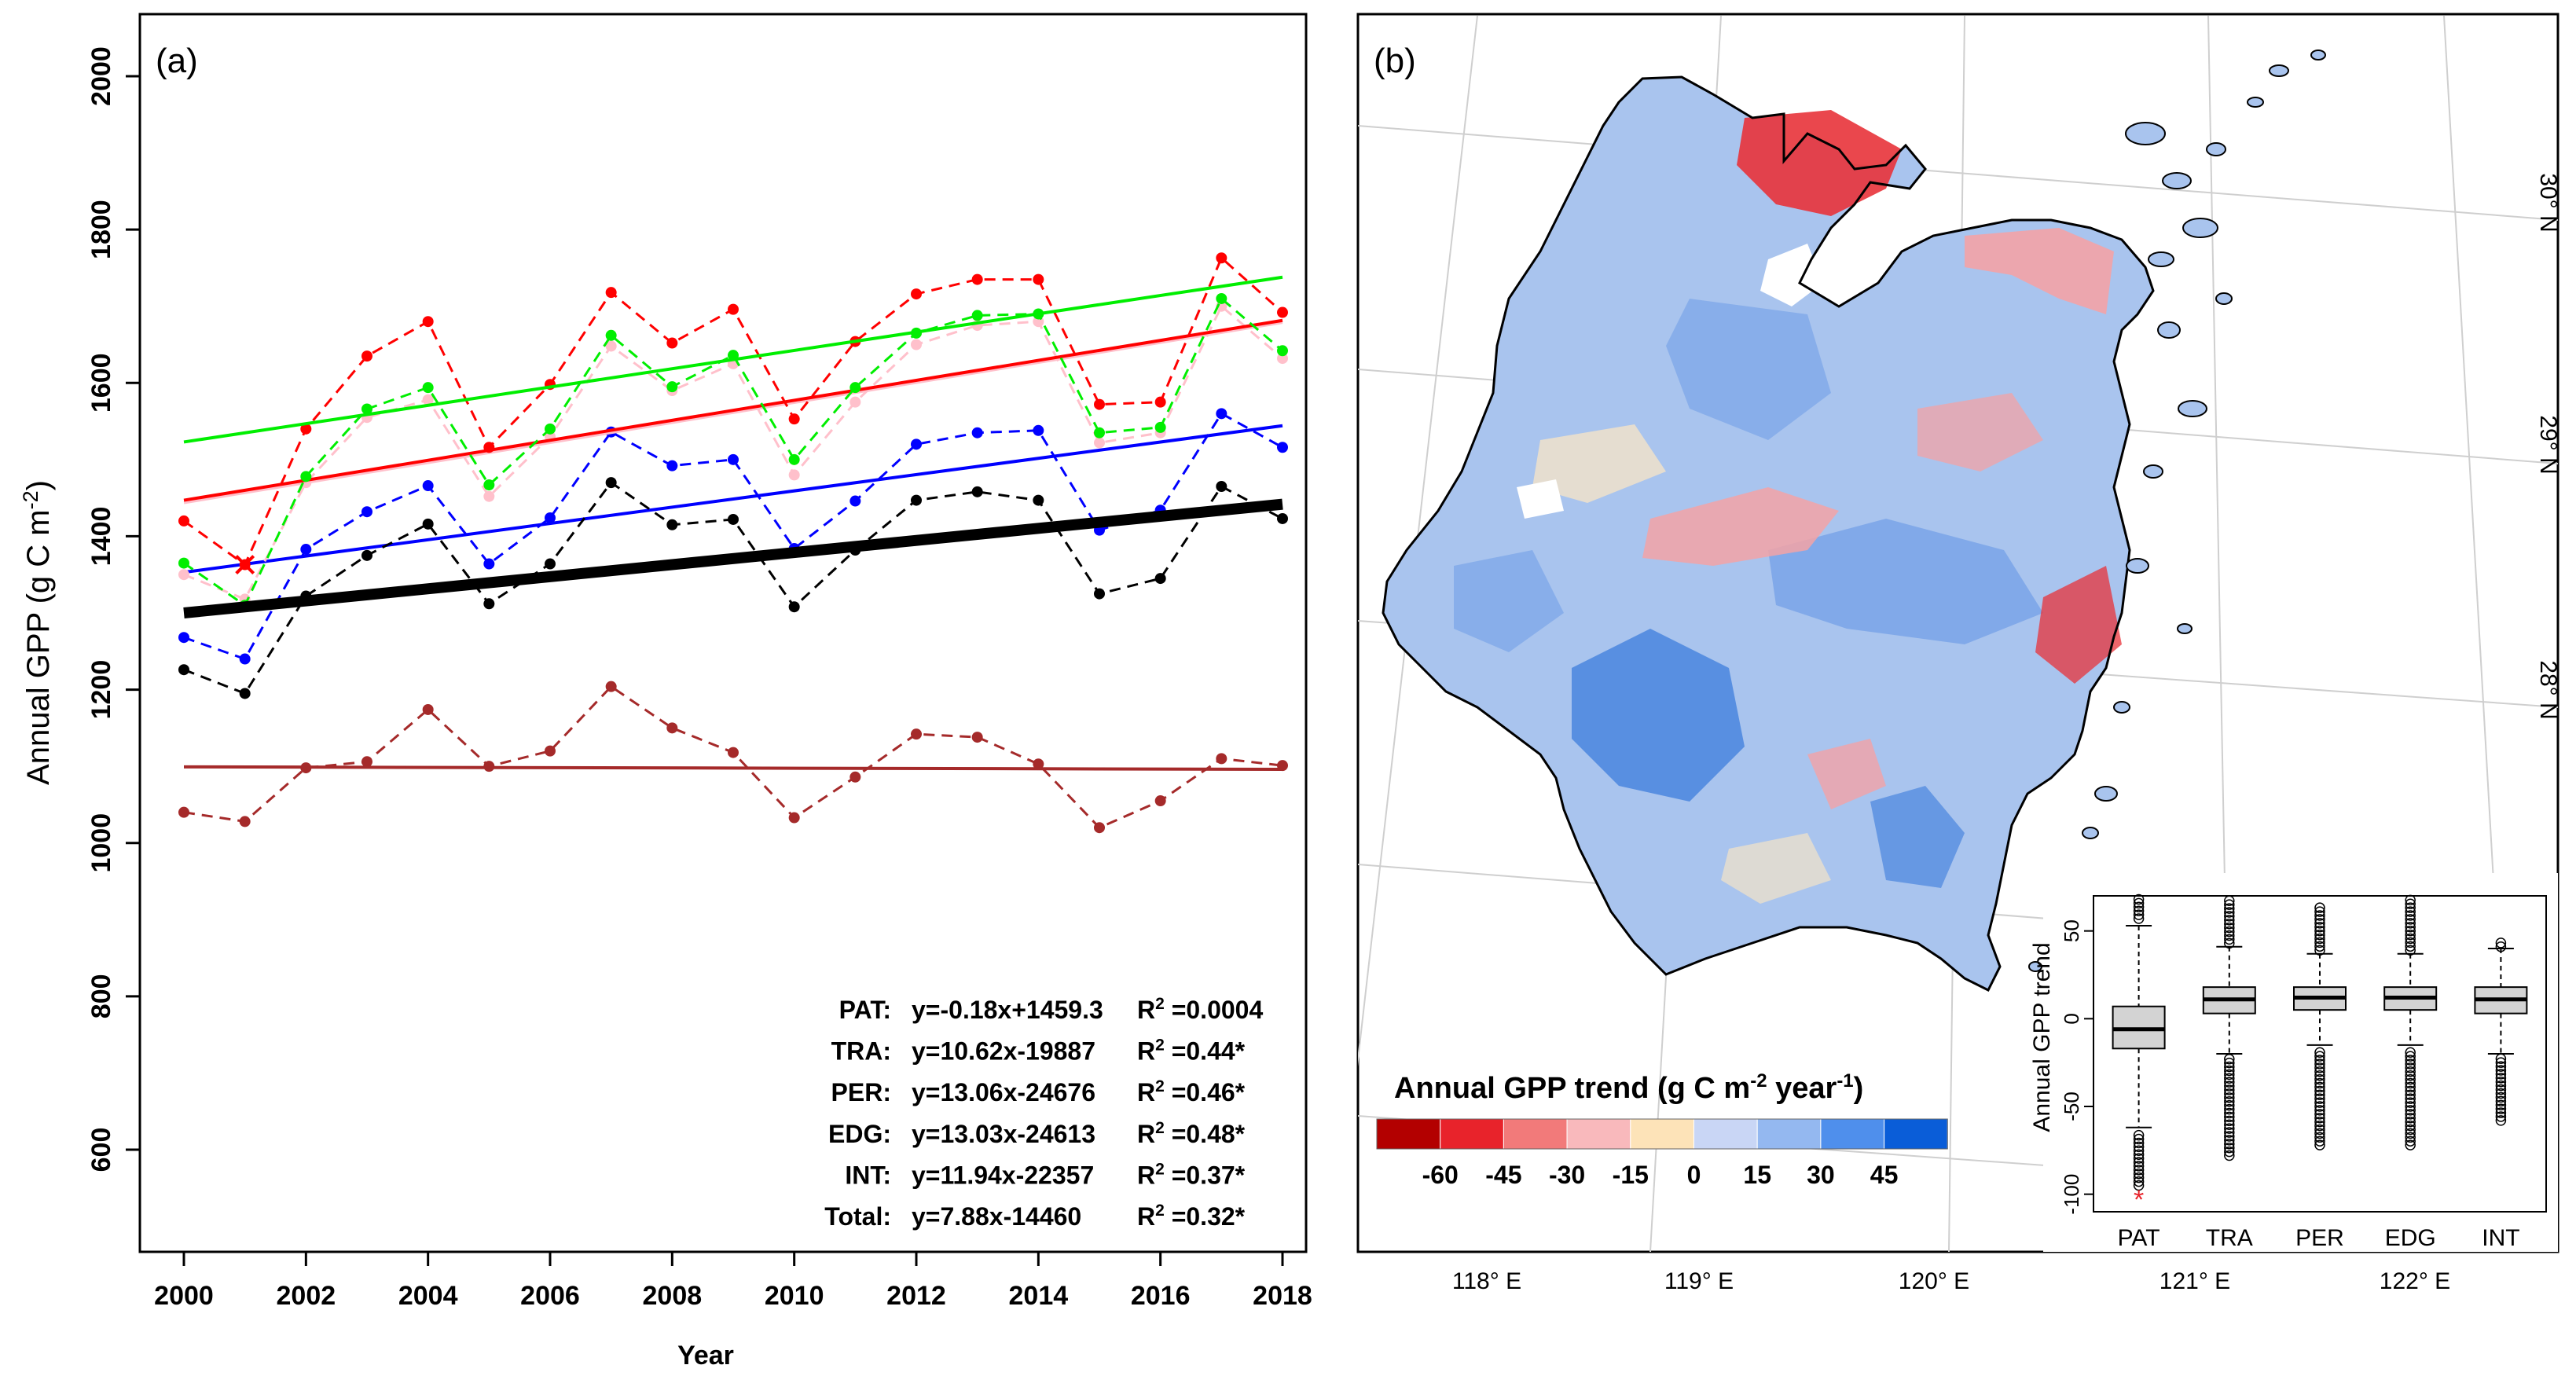  What do you see at coordinates (101, 76) in the screenshot?
I see `y-tick-label: 2000` at bounding box center [101, 76].